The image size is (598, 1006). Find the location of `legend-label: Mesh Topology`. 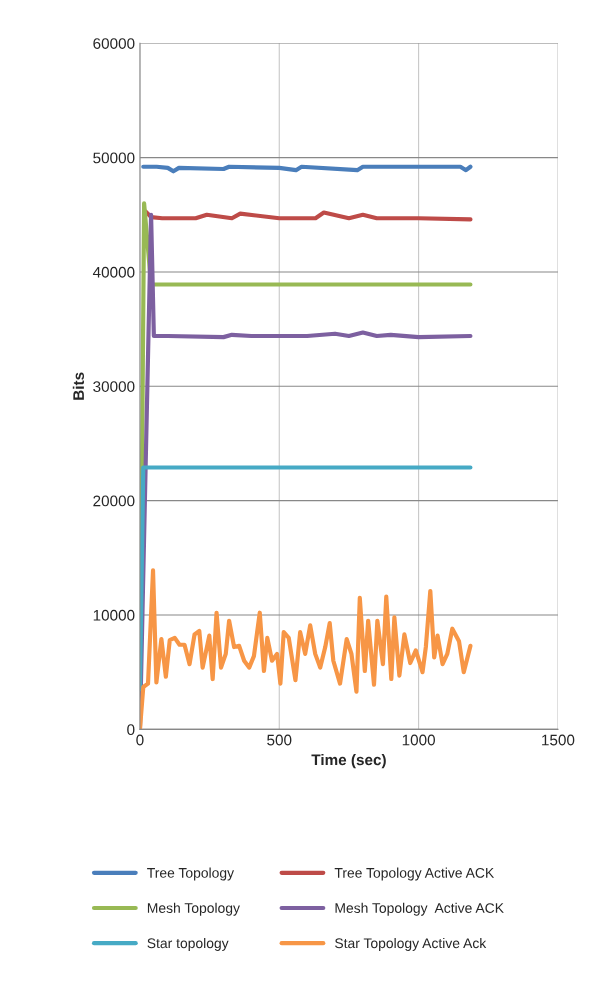

legend-label: Mesh Topology is located at coordinates (193, 909).